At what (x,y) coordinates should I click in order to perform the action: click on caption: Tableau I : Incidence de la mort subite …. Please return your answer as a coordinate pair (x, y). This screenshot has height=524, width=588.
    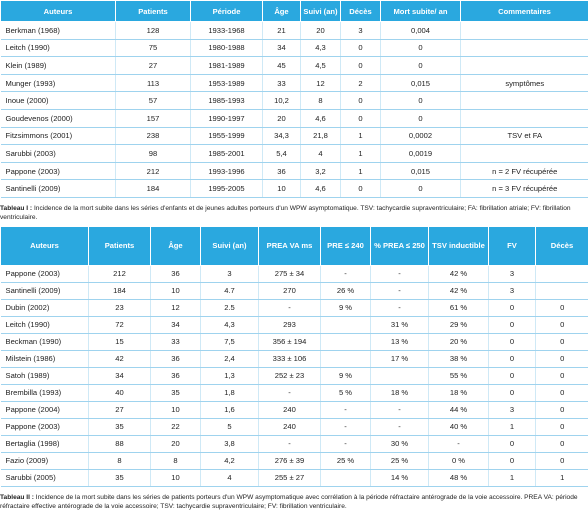
    Looking at the image, I should click on (294, 215).